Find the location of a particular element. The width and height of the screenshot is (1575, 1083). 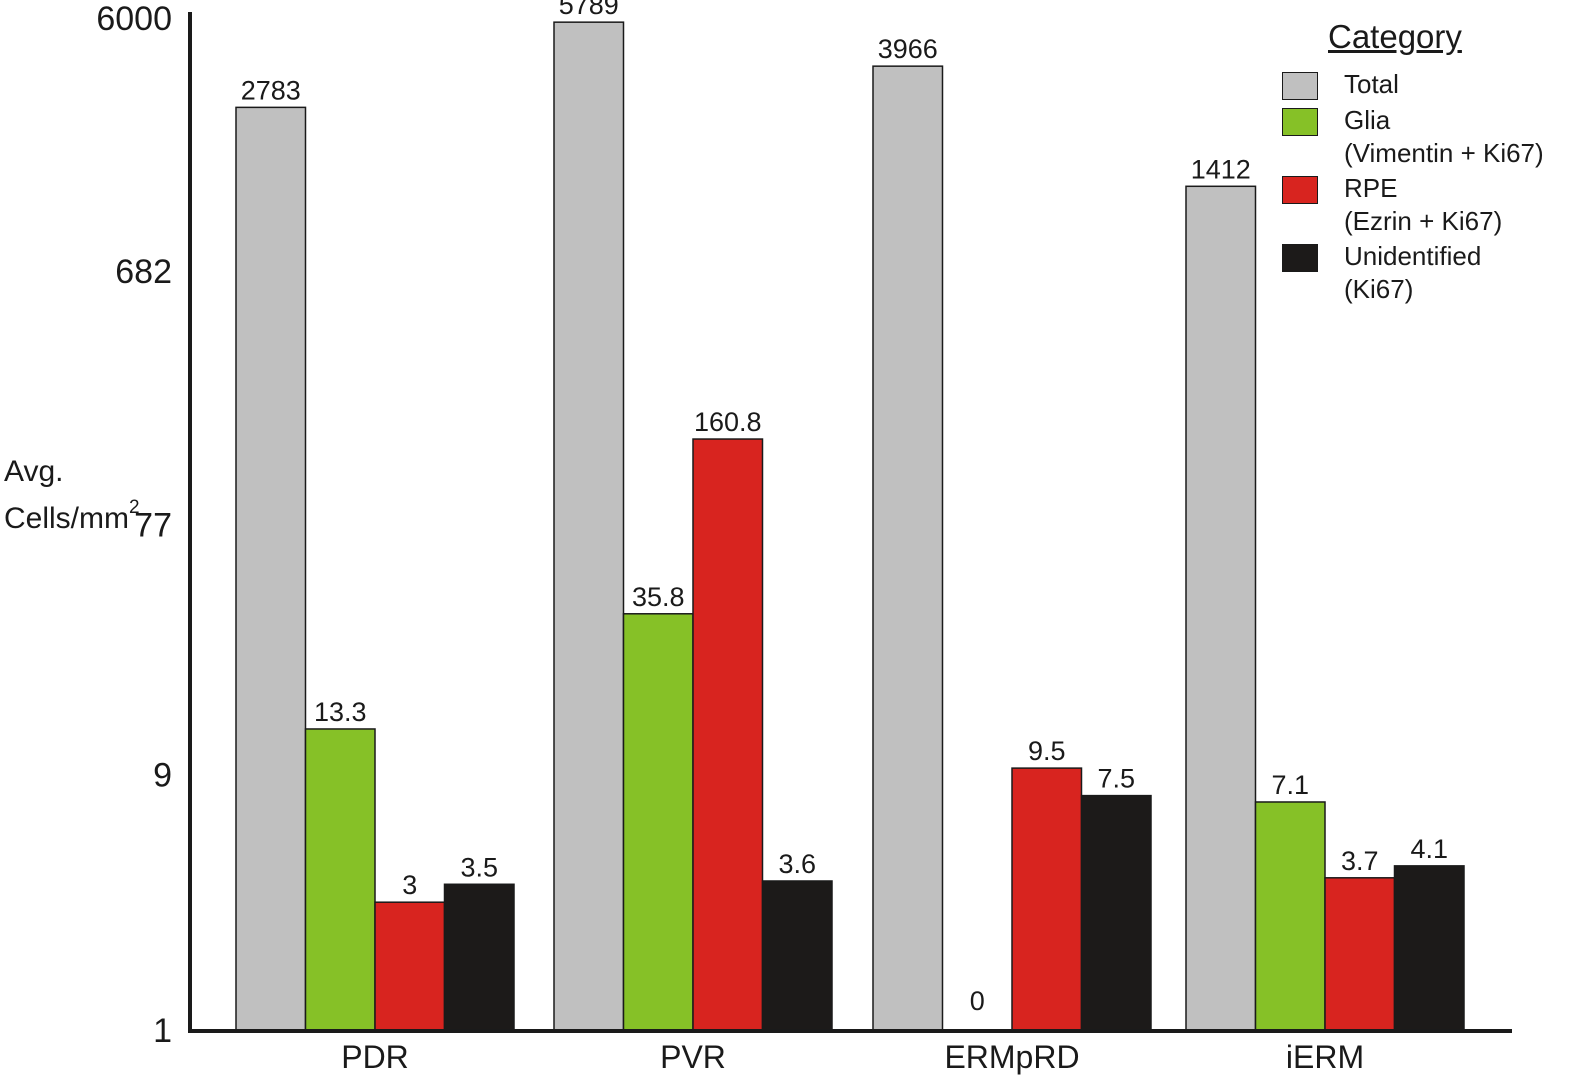

y-tick-label: 682 is located at coordinates (143, 272).